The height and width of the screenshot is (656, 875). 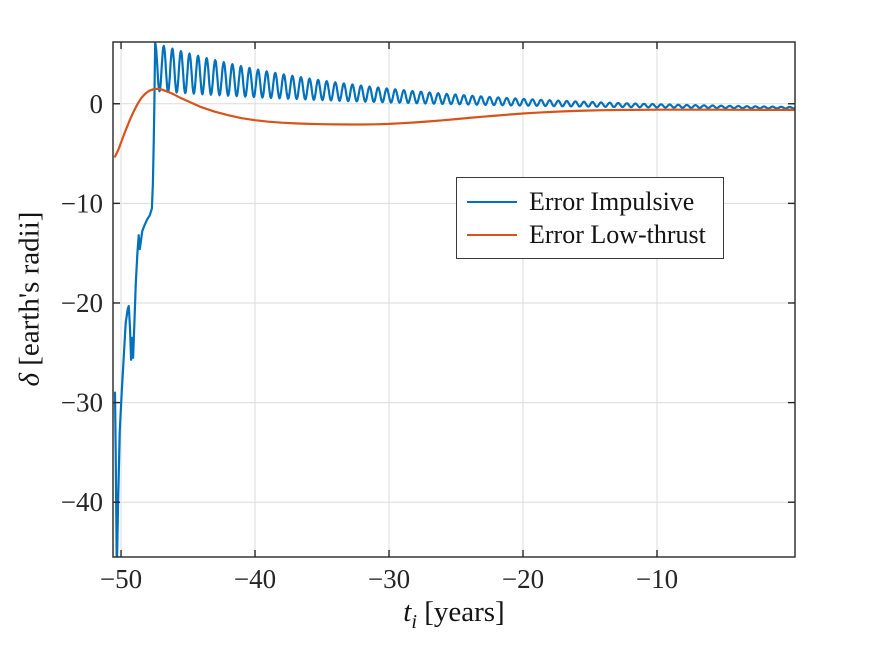 I want to click on legend: Error Impulsive Error Low-thrust, so click(x=590, y=218).